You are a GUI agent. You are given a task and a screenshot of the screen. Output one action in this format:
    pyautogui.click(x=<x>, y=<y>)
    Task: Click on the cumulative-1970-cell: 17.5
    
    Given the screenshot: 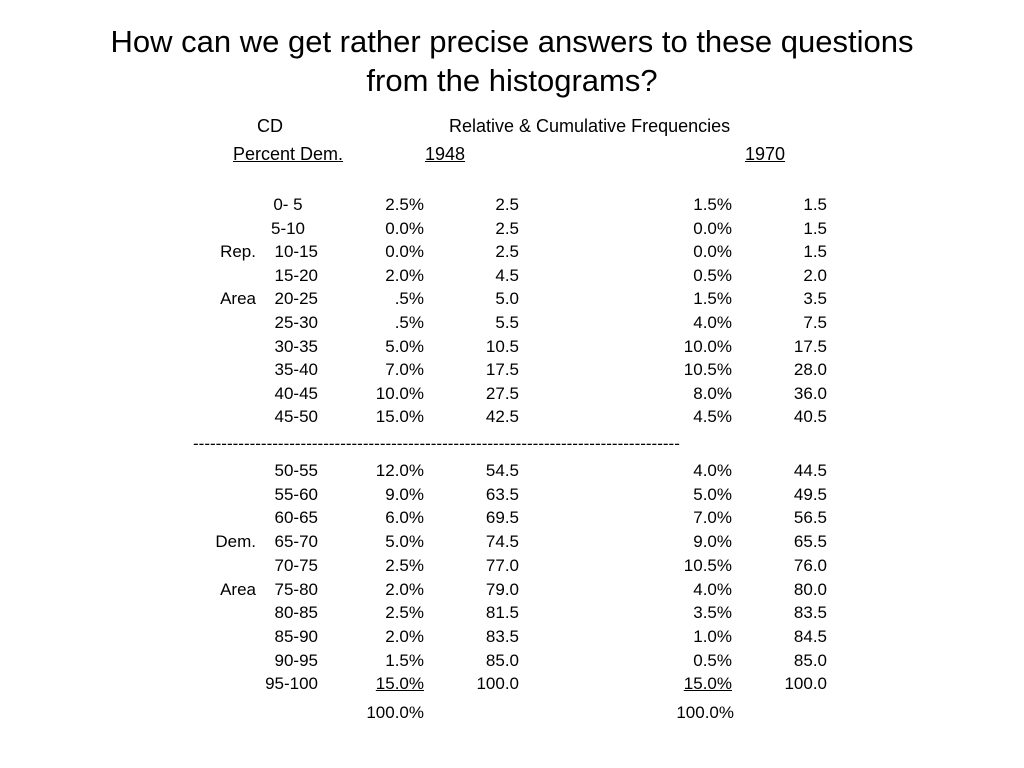 What is the action you would take?
    pyautogui.click(x=810, y=346)
    